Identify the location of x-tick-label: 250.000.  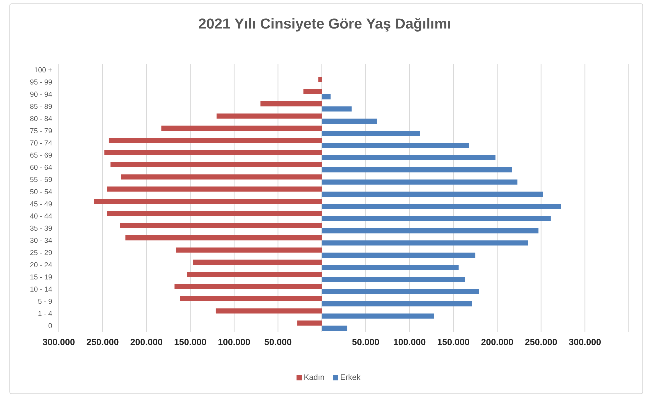
(102, 342).